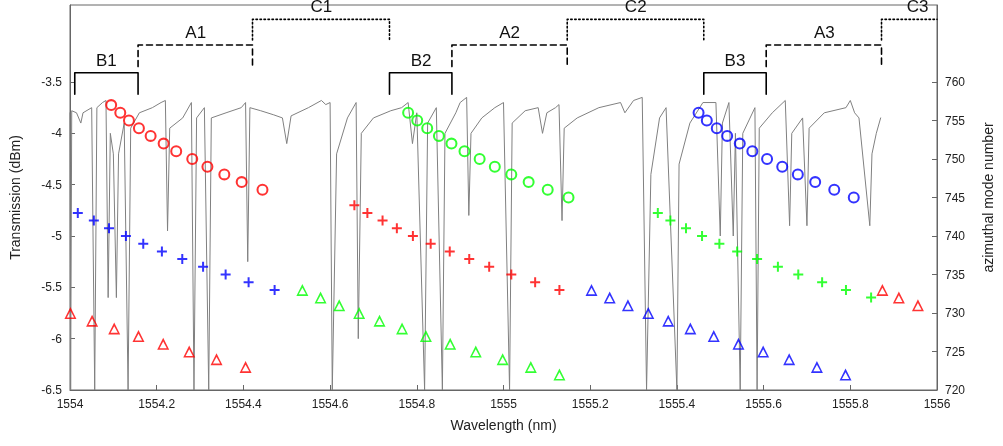  What do you see at coordinates (955, 197) in the screenshot?
I see `y2-tick-label: 745` at bounding box center [955, 197].